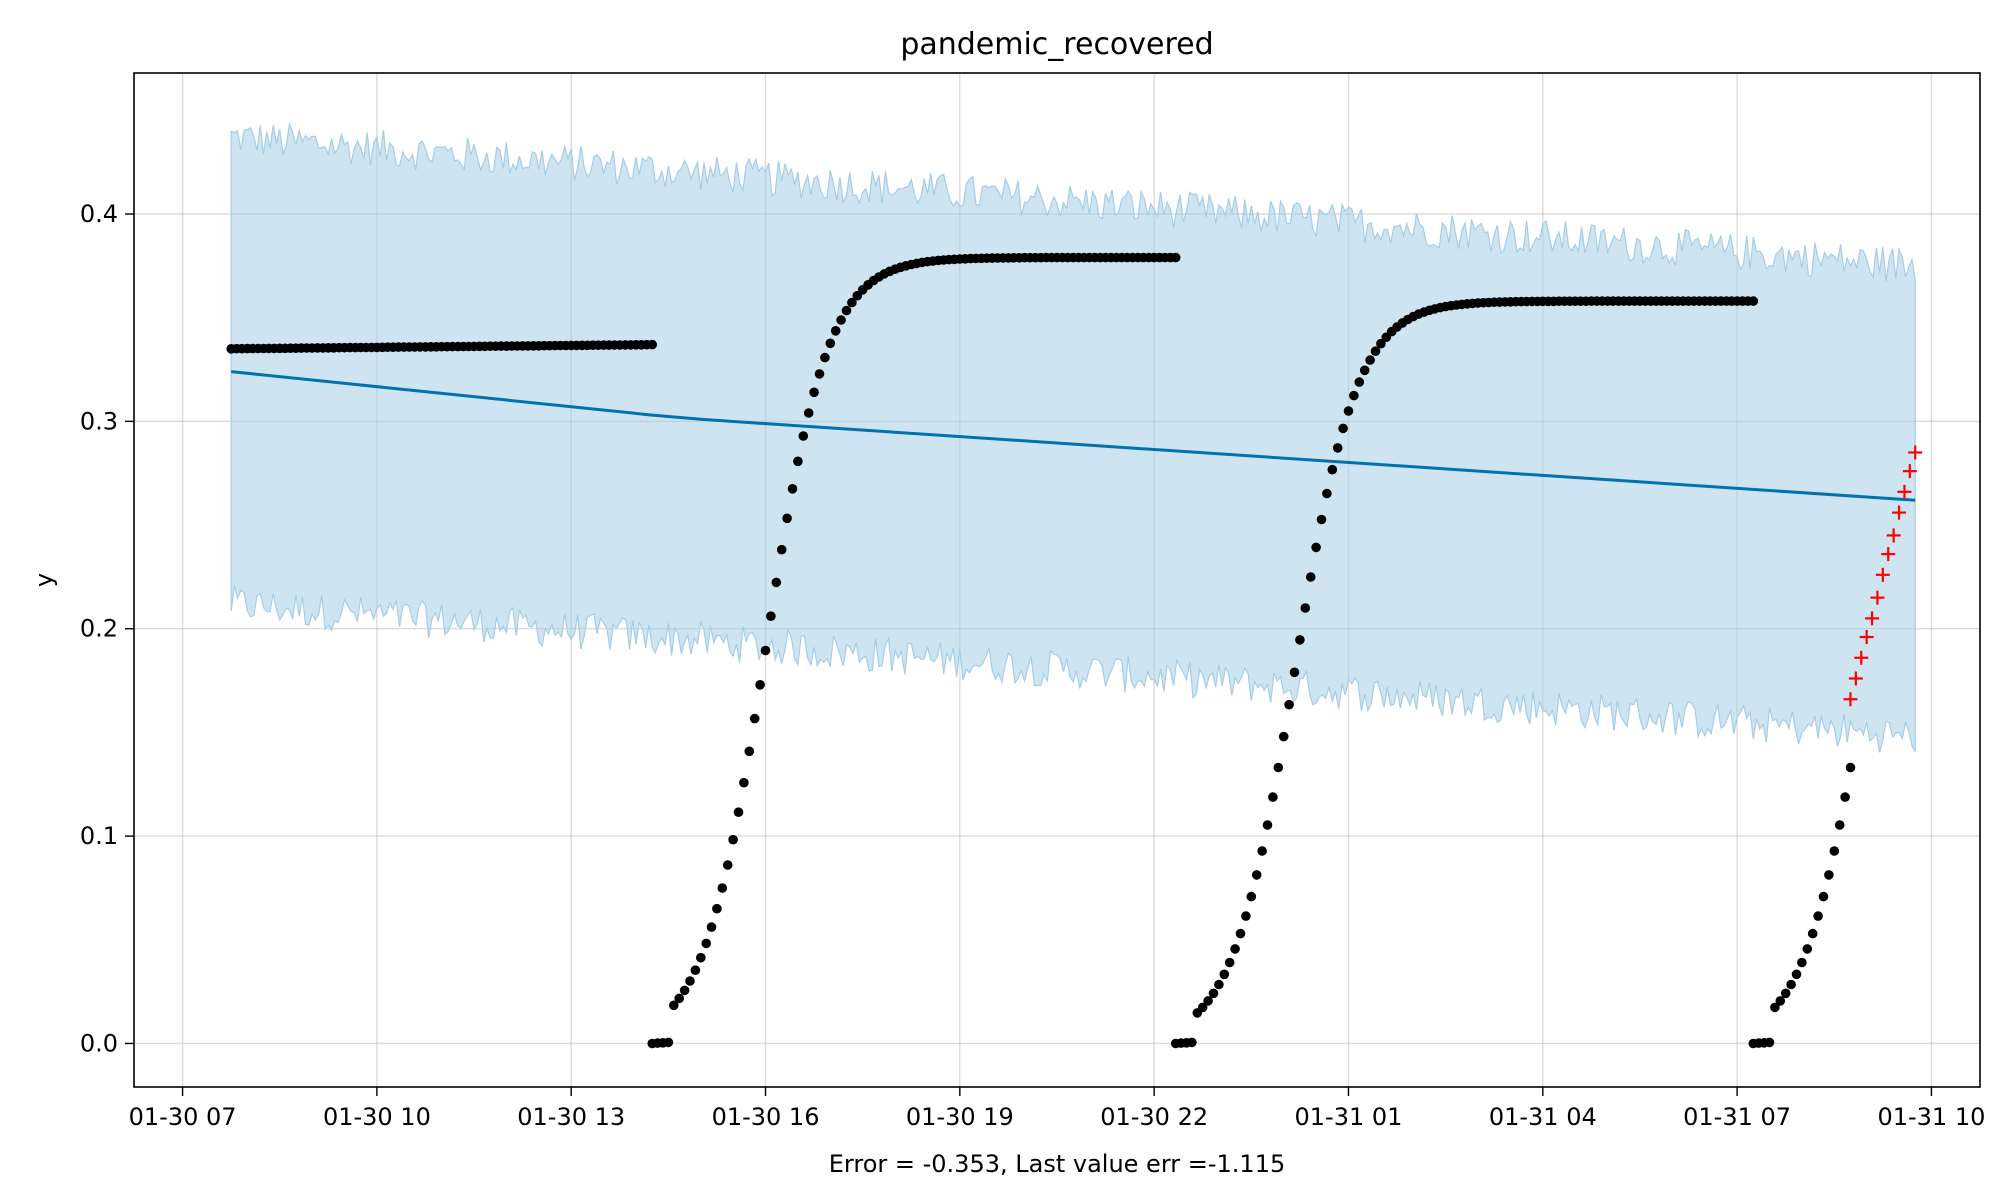 The image size is (2000, 1200). What do you see at coordinates (44, 580) in the screenshot?
I see `y-axis-label: y` at bounding box center [44, 580].